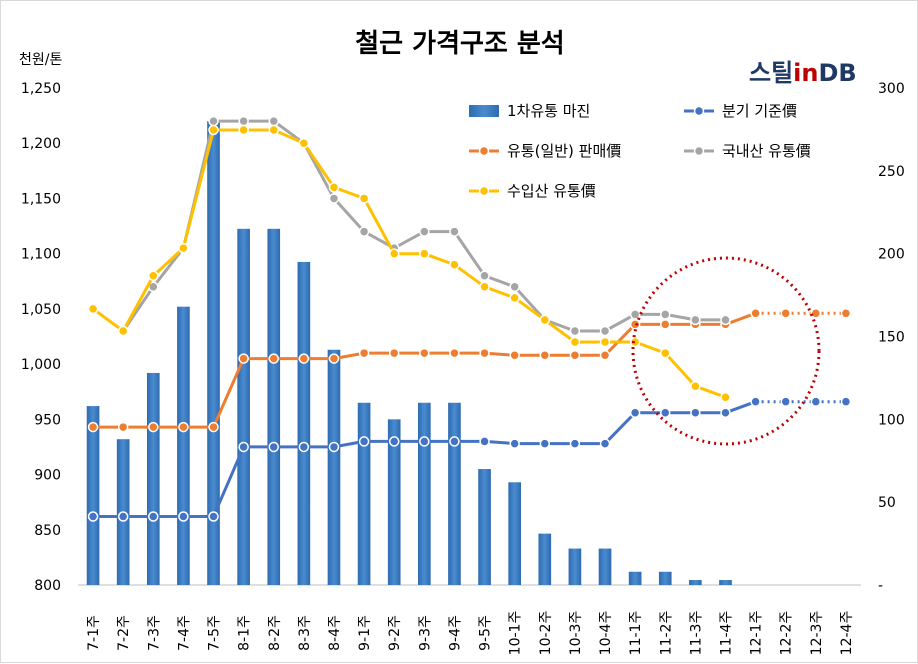 Image resolution: width=918 pixels, height=664 pixels. What do you see at coordinates (847, 633) in the screenshot?
I see `x-tick-label: 12-4주` at bounding box center [847, 633].